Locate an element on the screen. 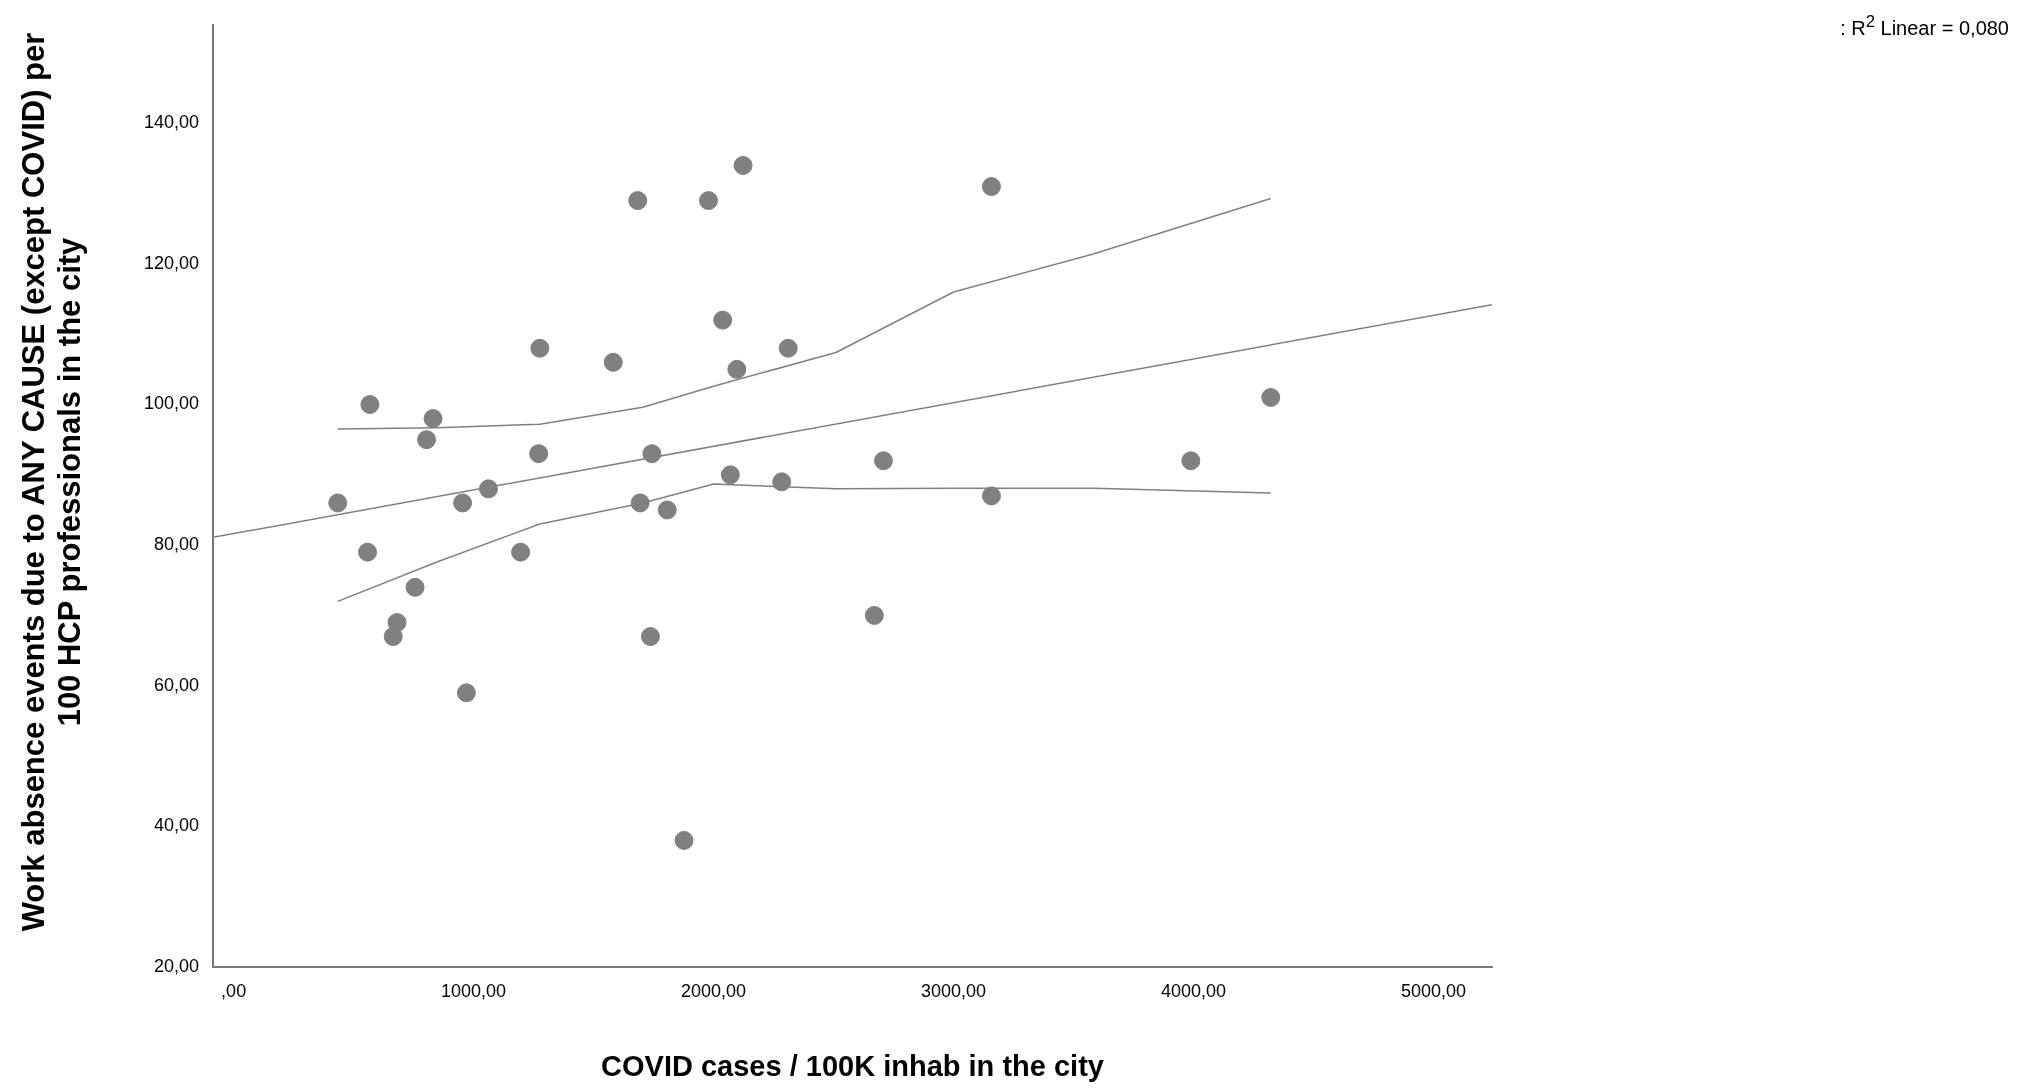 The image size is (2017, 1089). x-tick-label: 3000,00 is located at coordinates (953, 990).